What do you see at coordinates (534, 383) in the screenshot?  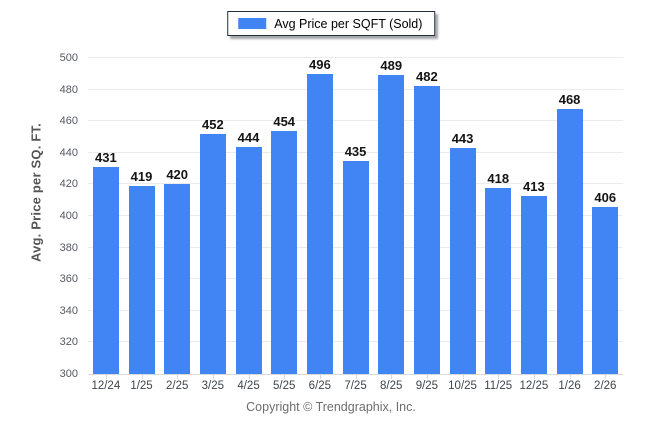 I see `x-axis-tick-label: 12/25` at bounding box center [534, 383].